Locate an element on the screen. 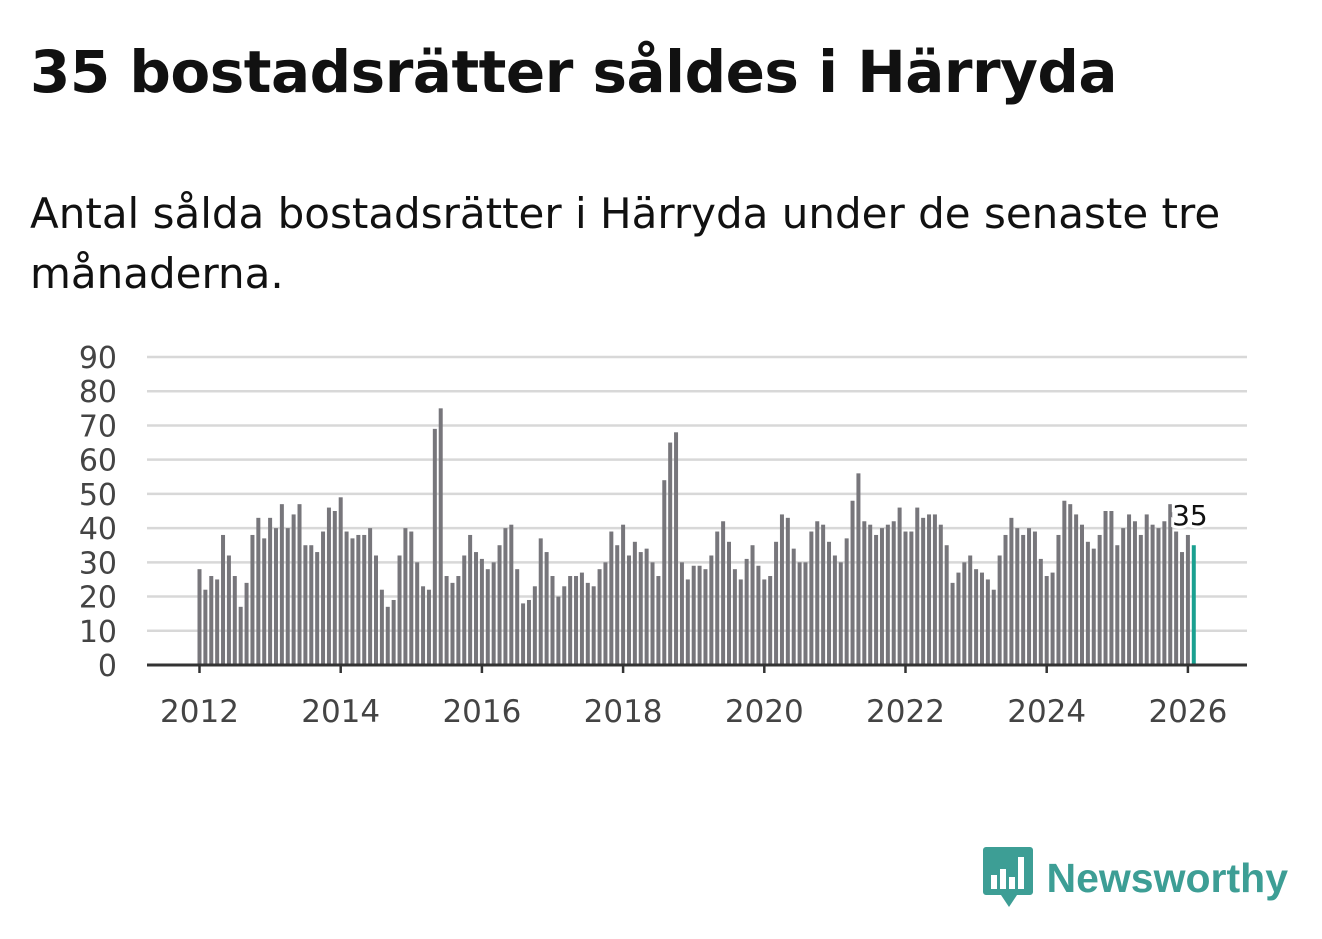 This screenshot has width=1322, height=939. x-tick-label: 2026 is located at coordinates (1187, 712).